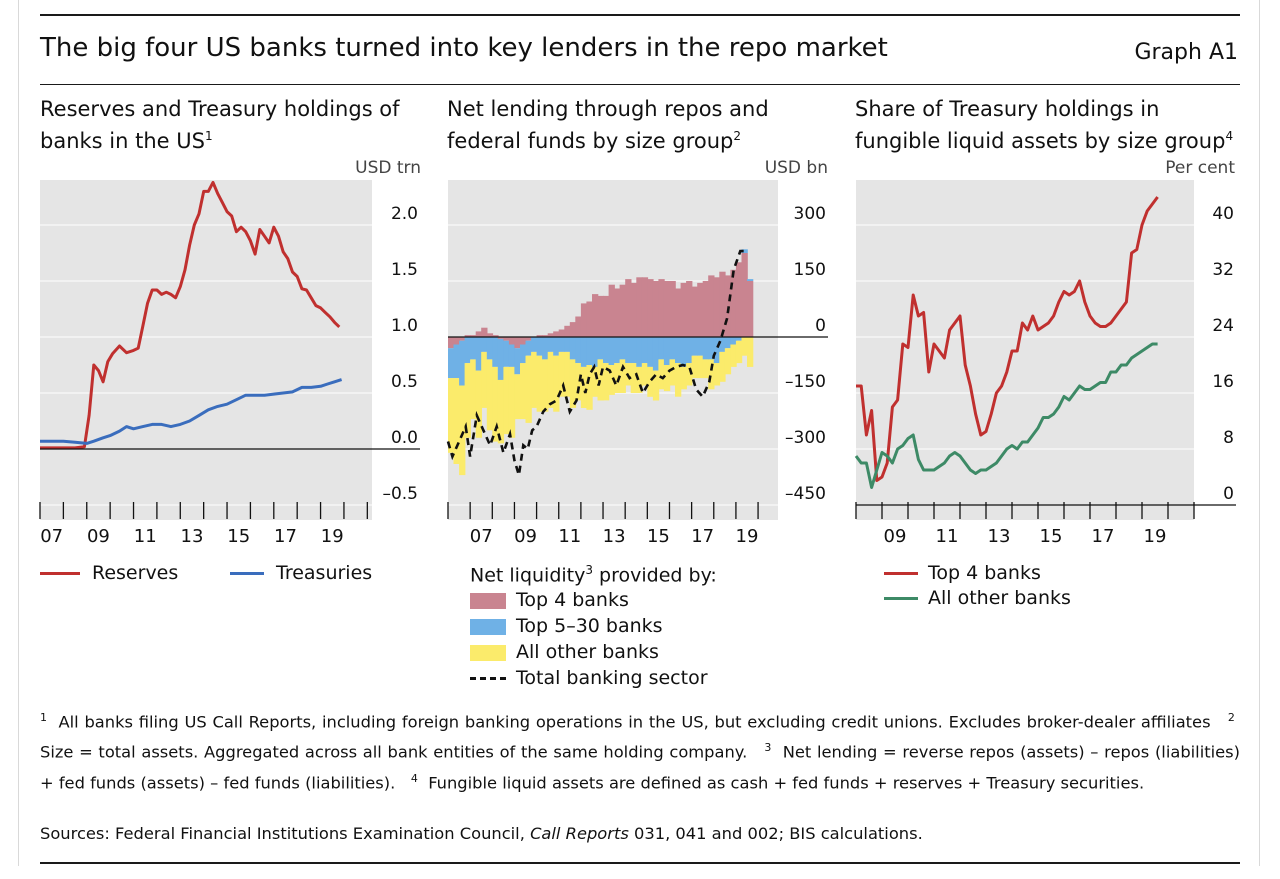  What do you see at coordinates (1186, 52) in the screenshot?
I see `graph-id: Graph A1` at bounding box center [1186, 52].